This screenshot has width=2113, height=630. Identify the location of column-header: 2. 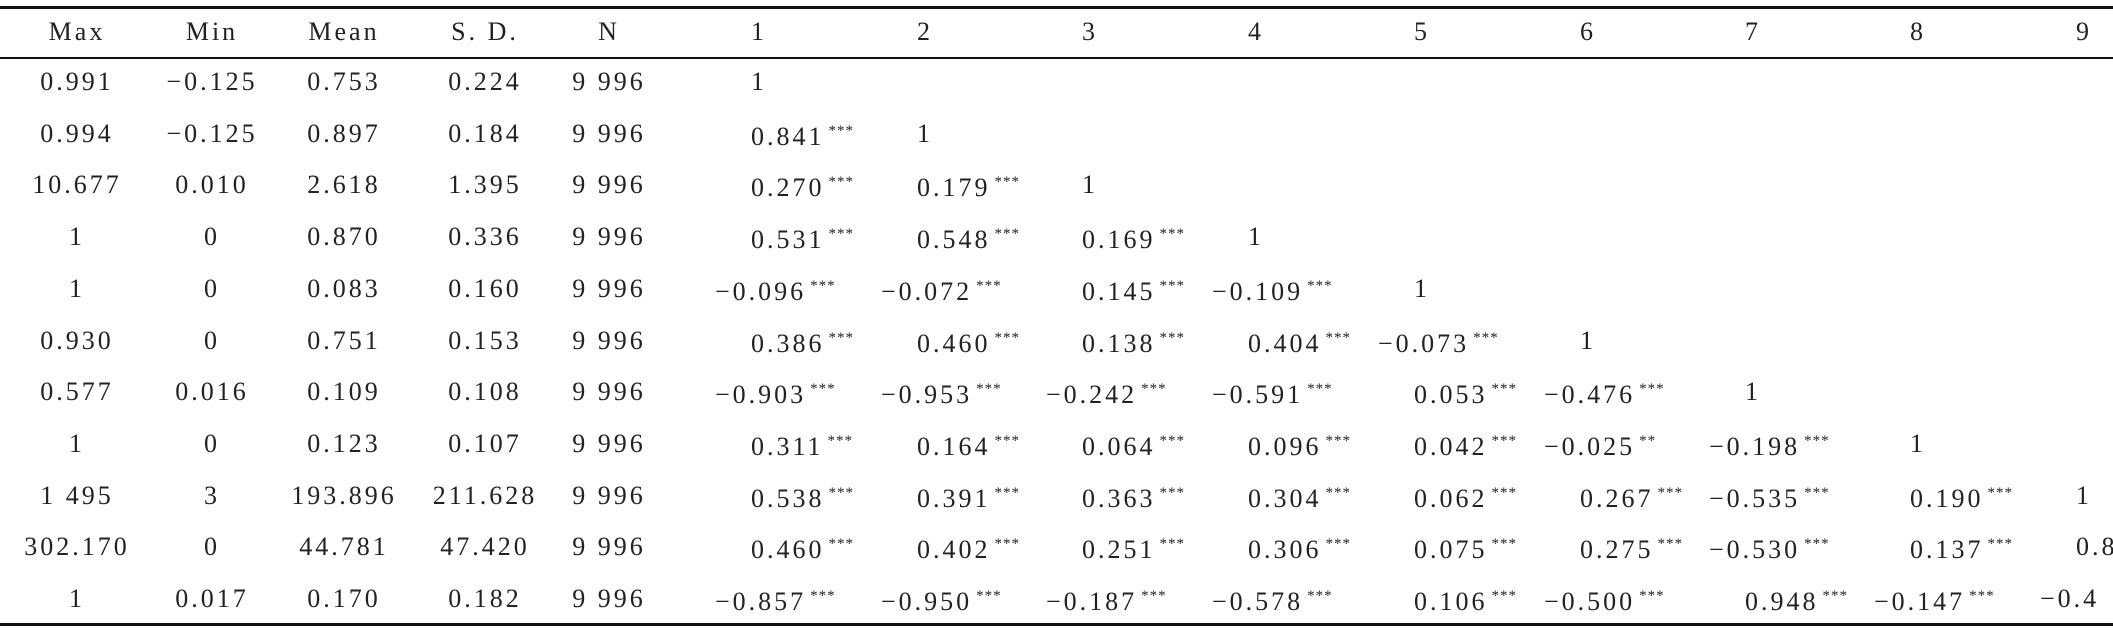
(925, 31).